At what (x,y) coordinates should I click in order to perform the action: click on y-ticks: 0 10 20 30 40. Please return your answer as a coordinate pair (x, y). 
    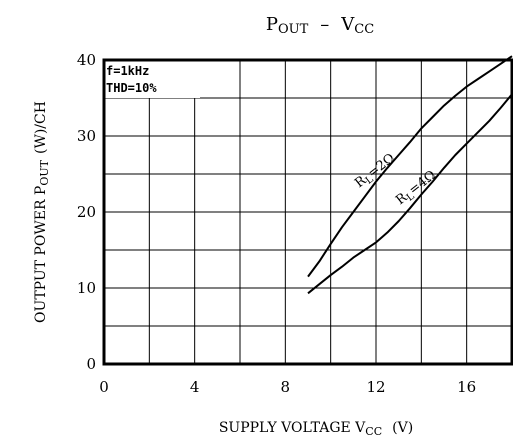
    Looking at the image, I should click on (86, 212).